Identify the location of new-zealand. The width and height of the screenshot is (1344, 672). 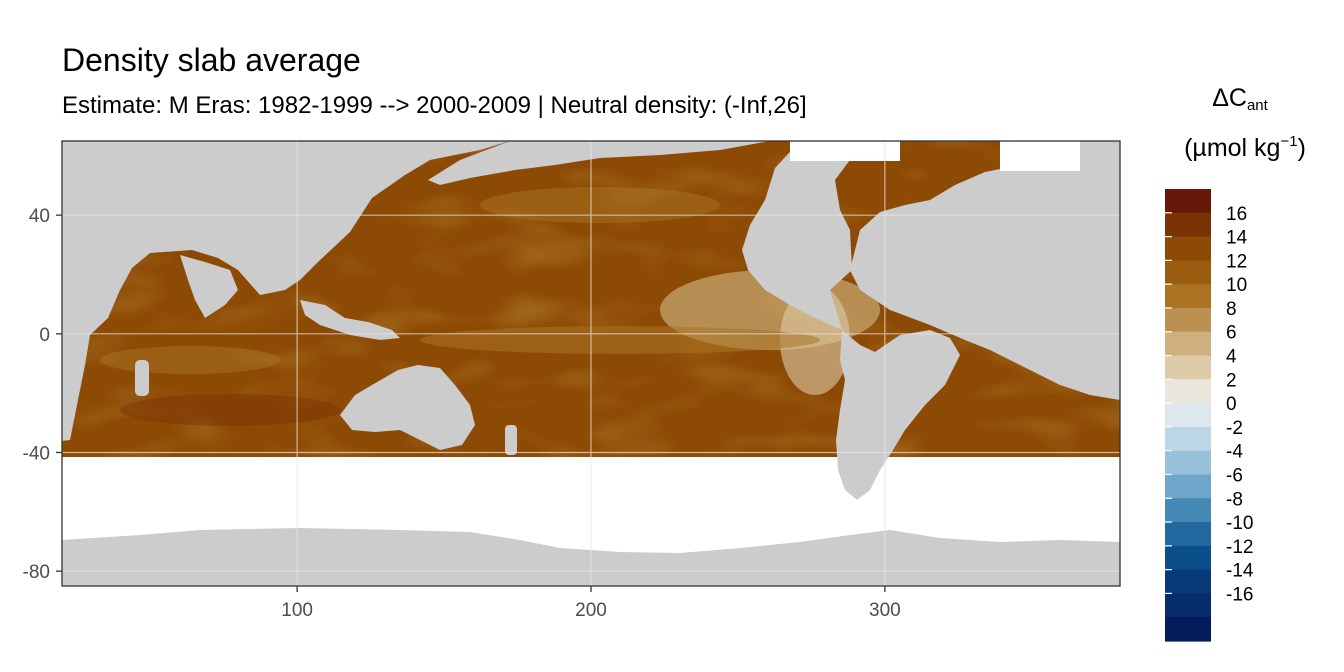
(511, 440).